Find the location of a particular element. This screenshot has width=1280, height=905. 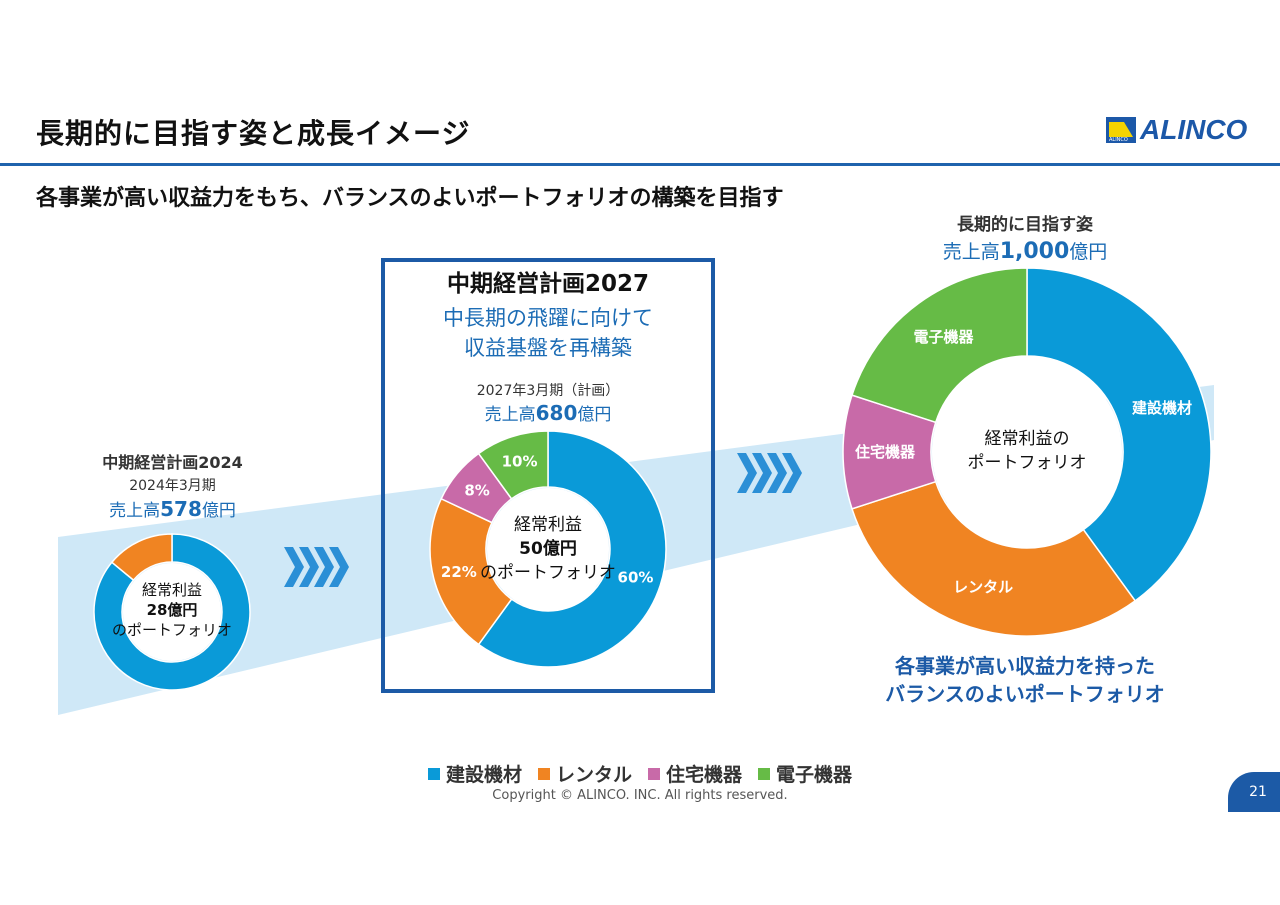

donut-slice-label: 電子機器 is located at coordinates (944, 337).